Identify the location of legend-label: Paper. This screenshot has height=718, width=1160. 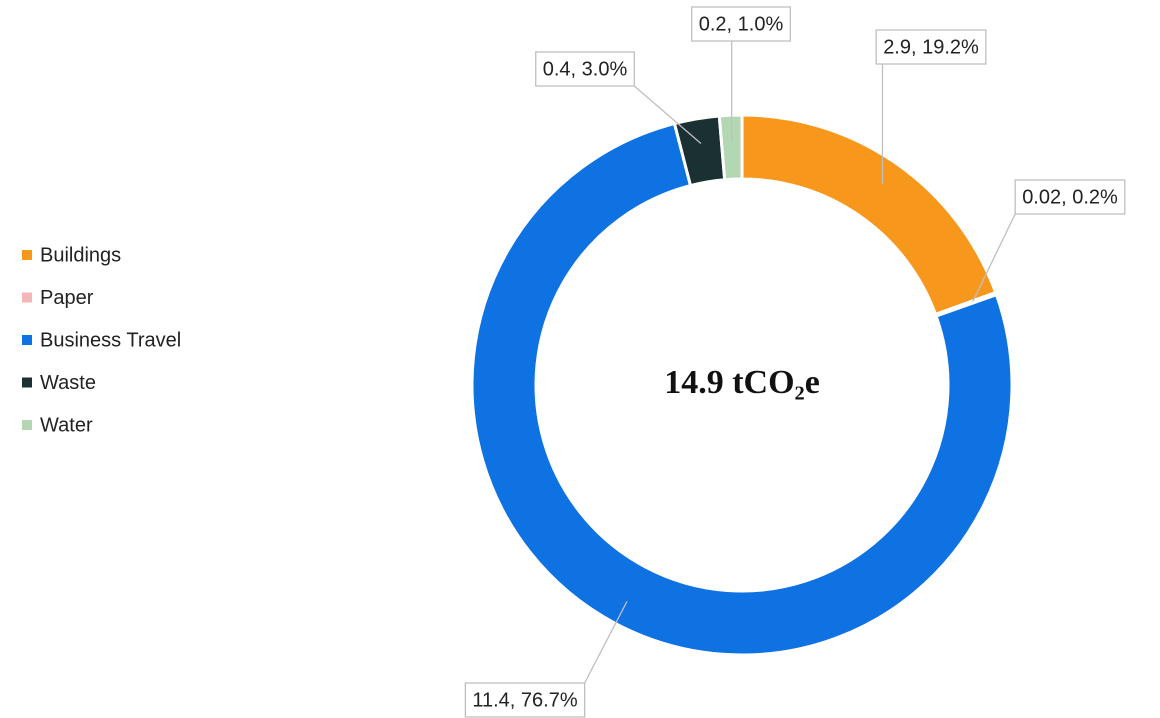
(67, 298).